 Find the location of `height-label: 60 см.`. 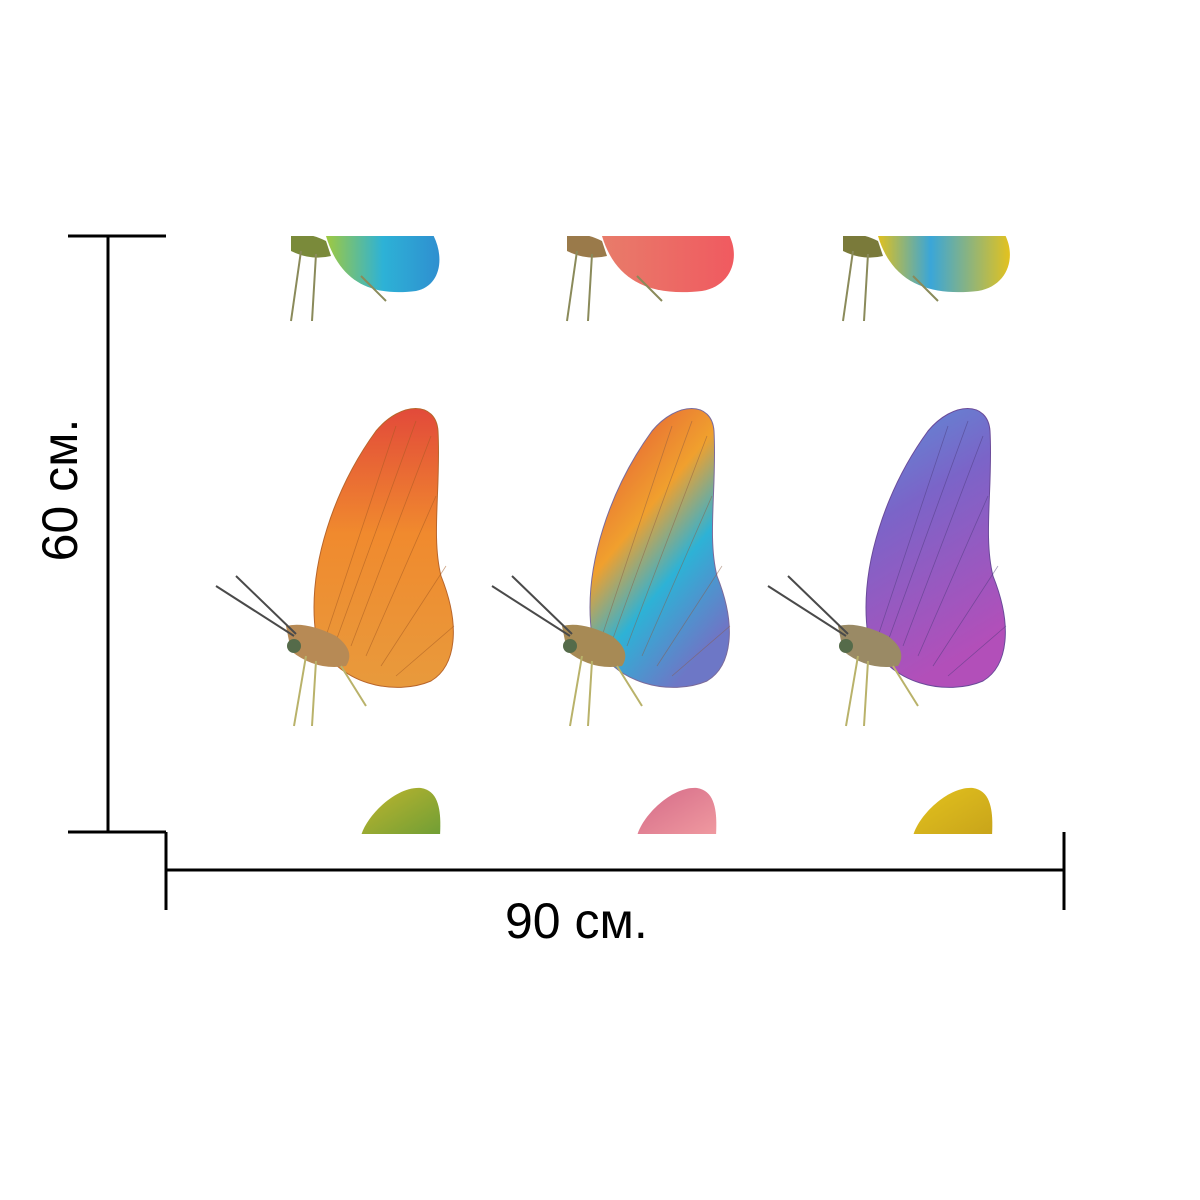

height-label: 60 см. is located at coordinates (60, 490).